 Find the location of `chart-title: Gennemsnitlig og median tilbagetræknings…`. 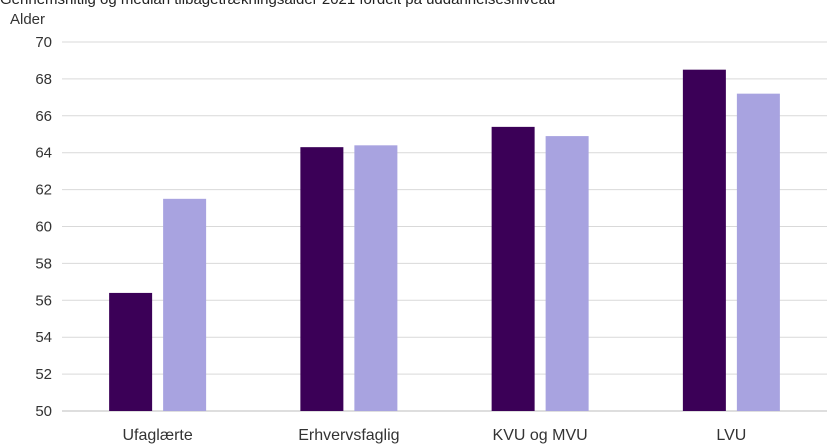

chart-title: Gennemsnitlig og median tilbagetræknings… is located at coordinates (277, 4).